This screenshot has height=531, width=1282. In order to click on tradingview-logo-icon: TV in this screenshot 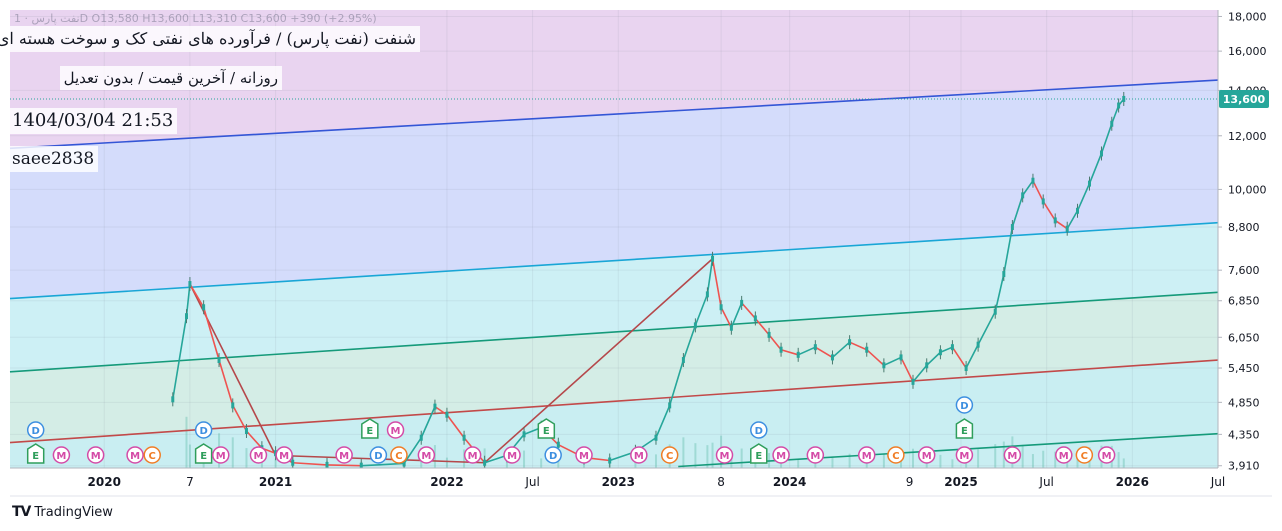, I will do `click(21, 512)`.